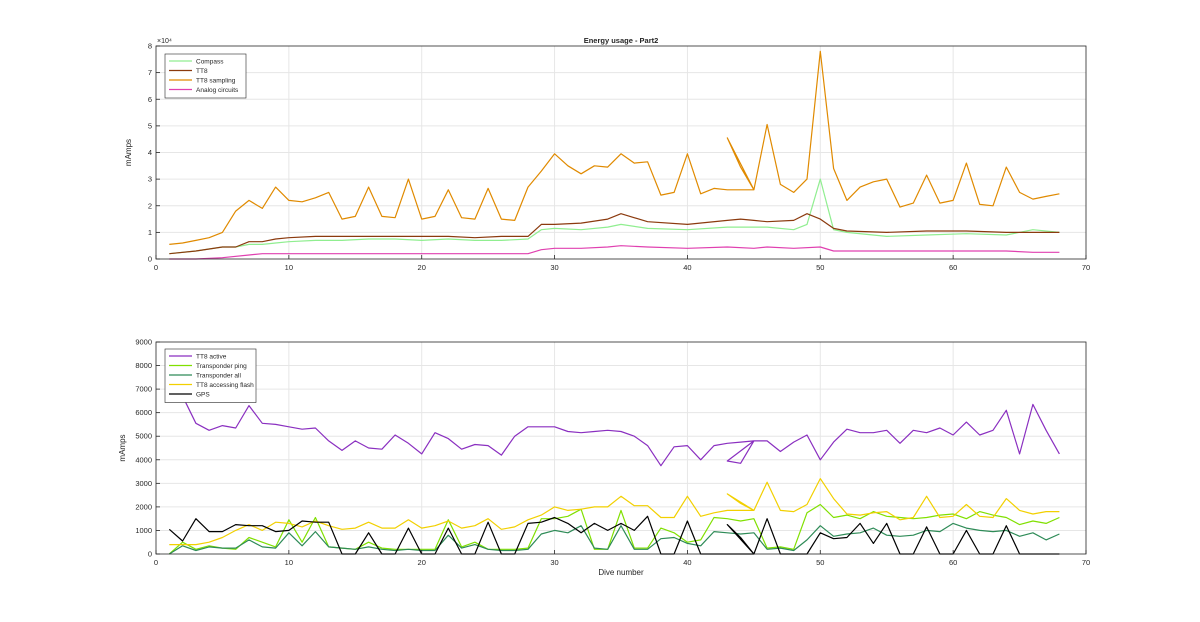  Describe the element at coordinates (820, 562) in the screenshot. I see `bottom-x-tick-label: 50` at that location.